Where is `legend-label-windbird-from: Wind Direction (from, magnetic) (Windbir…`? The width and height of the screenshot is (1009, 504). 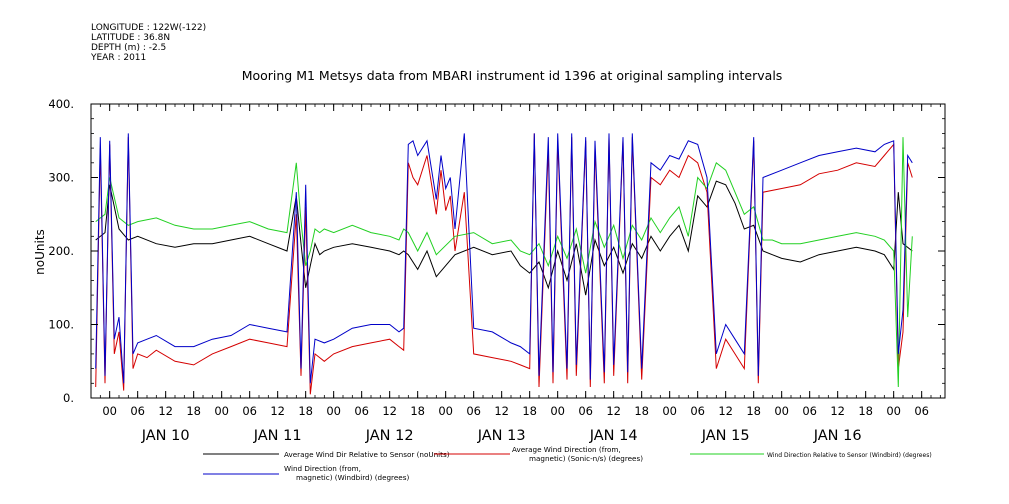 legend-label-windbird-from: Wind Direction (from, magnetic) (Windbir… is located at coordinates (346, 473).